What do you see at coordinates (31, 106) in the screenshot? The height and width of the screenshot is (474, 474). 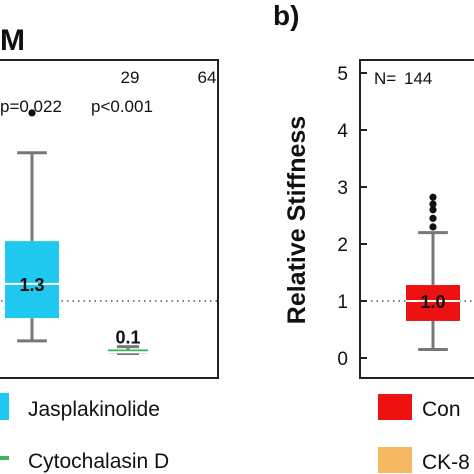 I see `pvalue-label-jasplakinolide: p=0.022` at bounding box center [31, 106].